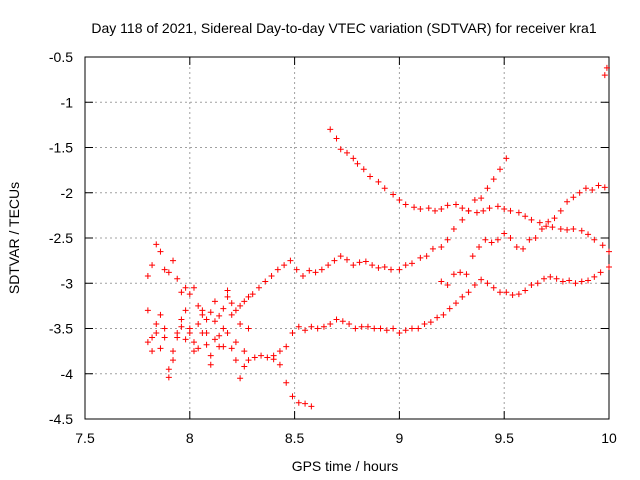  What do you see at coordinates (295, 438) in the screenshot?
I see `x-tick-label: 8.5` at bounding box center [295, 438].